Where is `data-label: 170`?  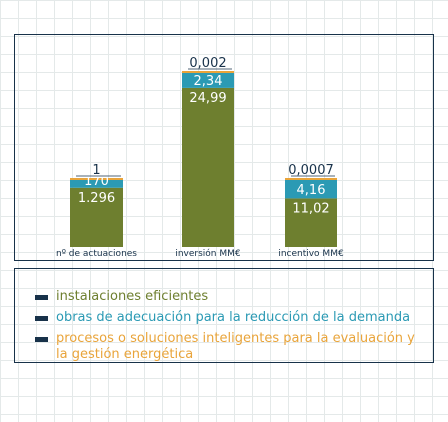
data-label: 170 is located at coordinates (96, 181).